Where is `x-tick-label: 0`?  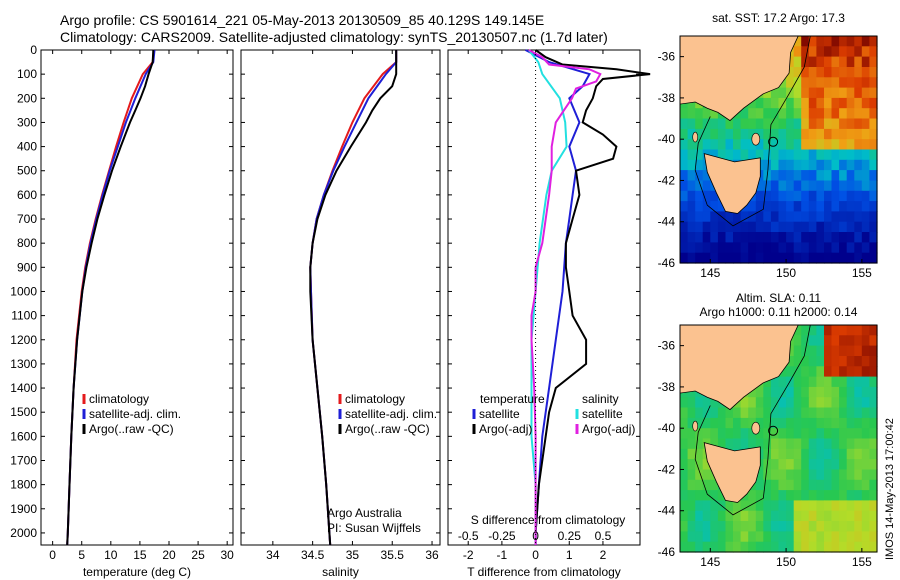 x-tick-label: 0 is located at coordinates (535, 555).